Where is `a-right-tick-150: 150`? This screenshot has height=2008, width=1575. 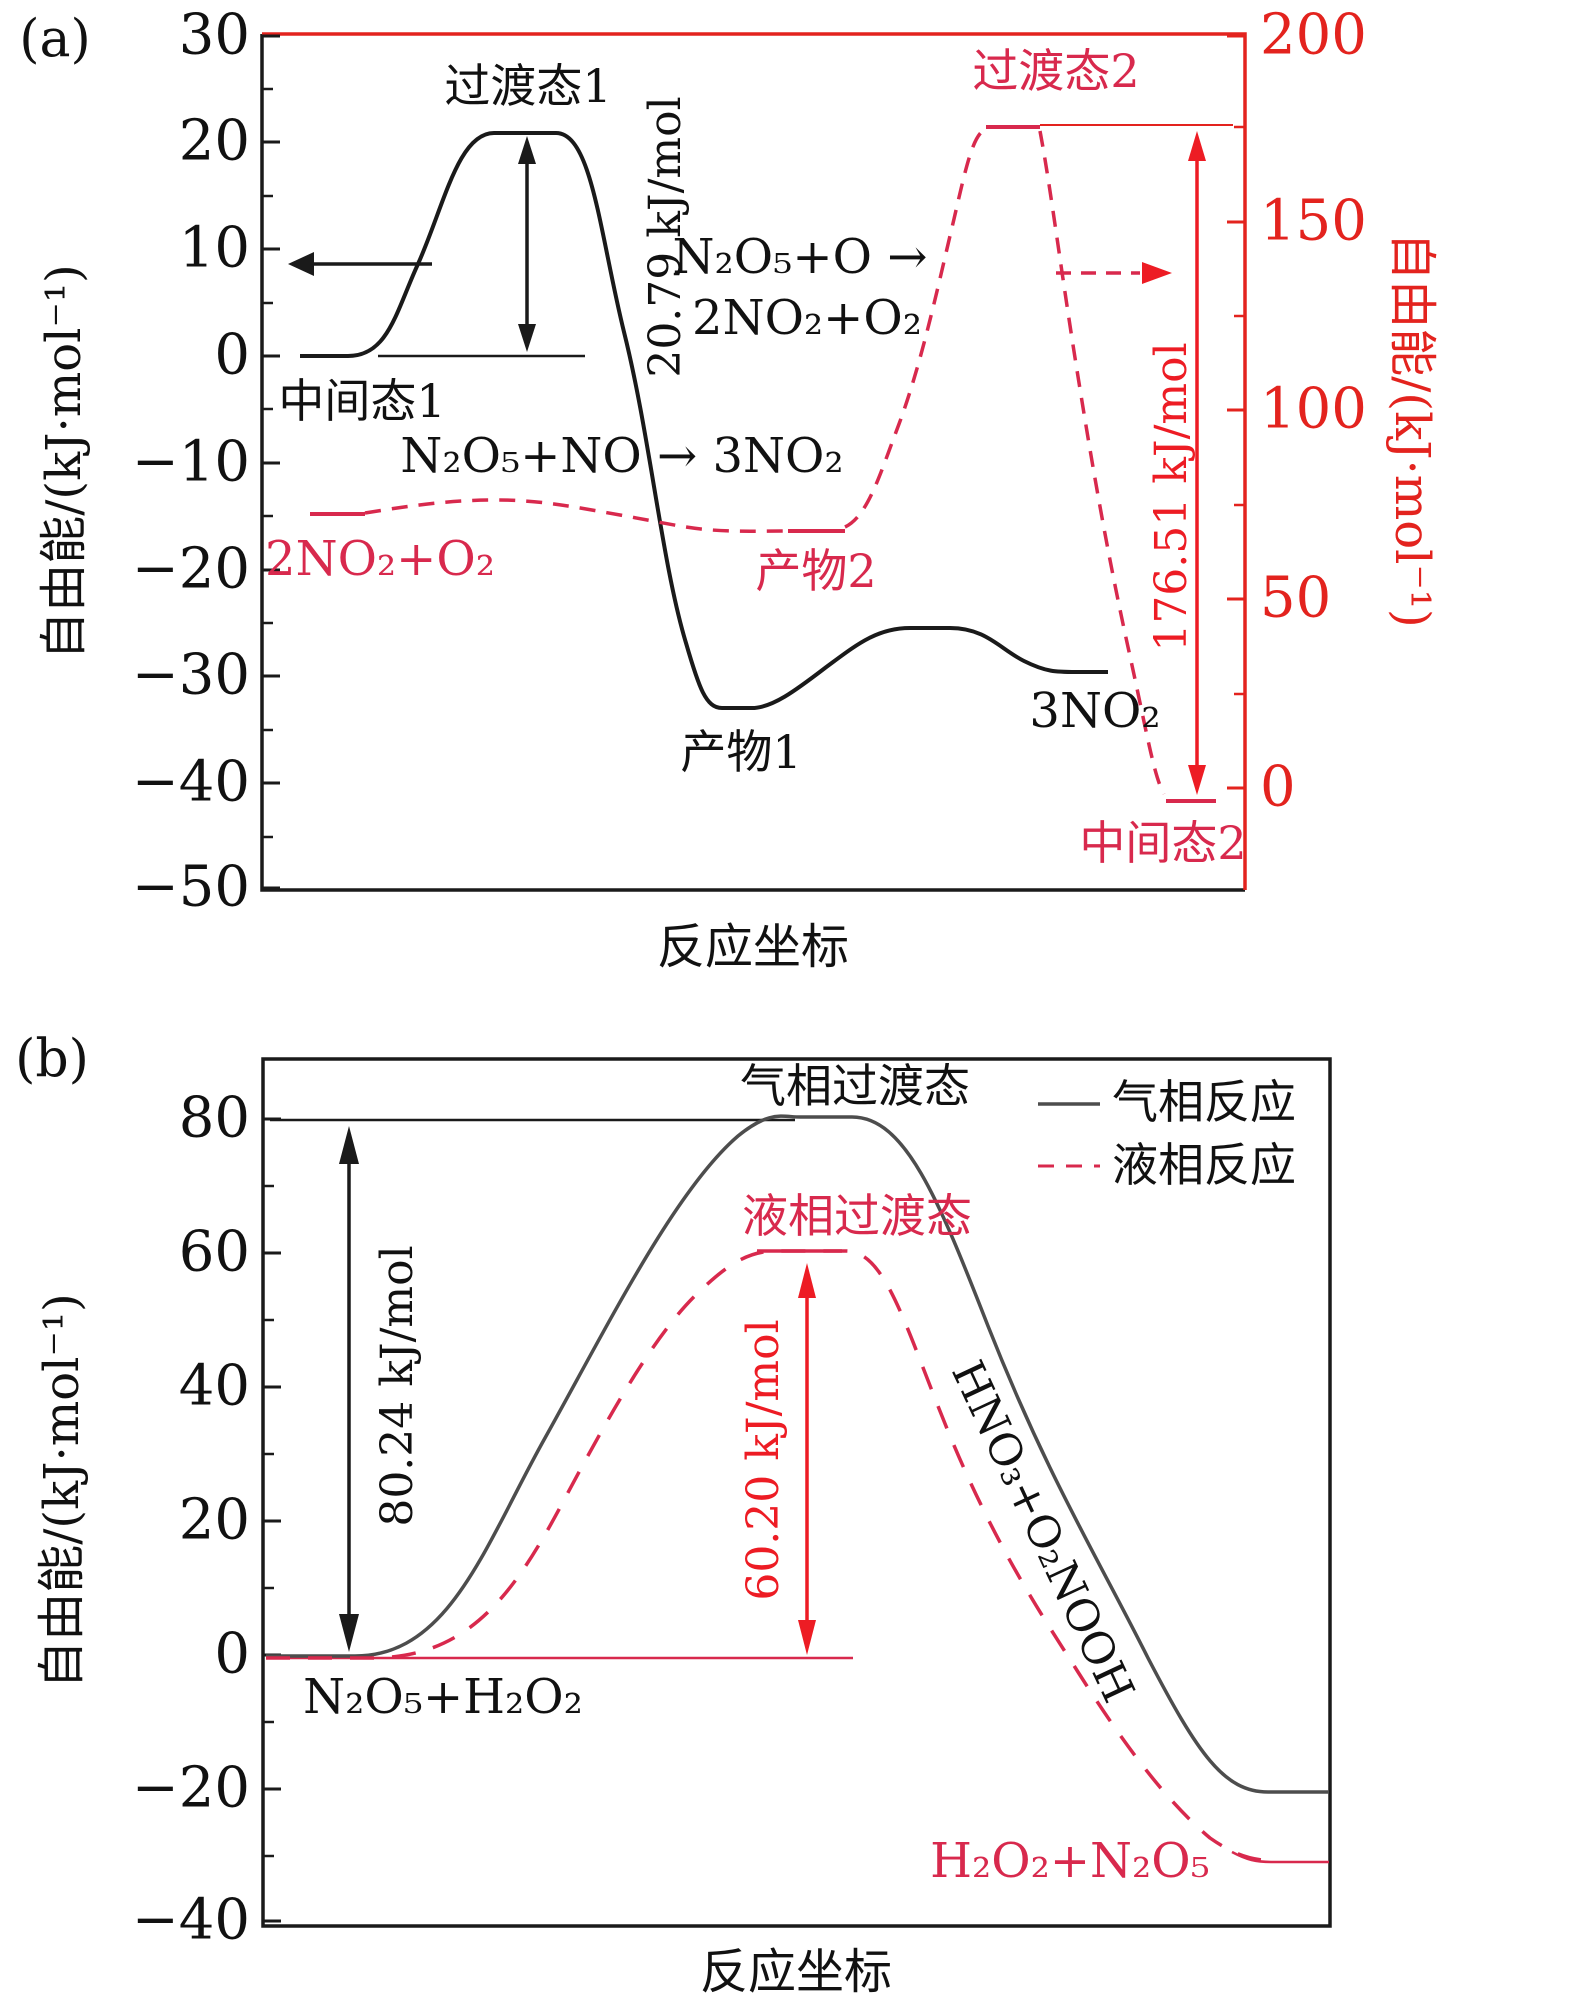
a-right-tick-150: 150 is located at coordinates (1313, 221).